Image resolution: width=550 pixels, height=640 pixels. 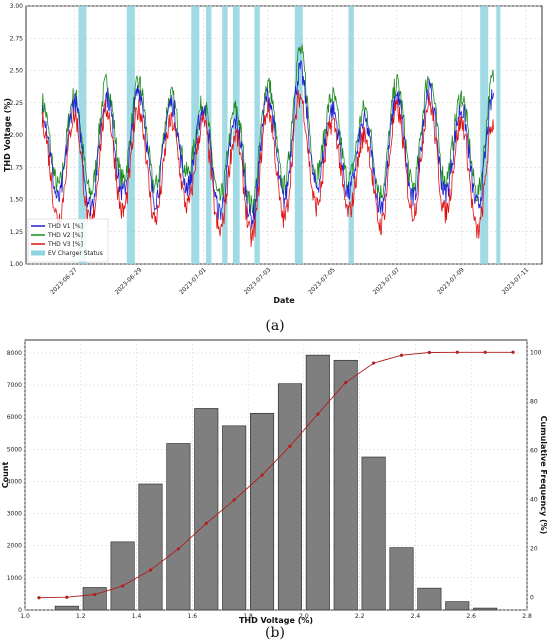 I want to click on legend-label: THD V3 [%], so click(x=65, y=244).